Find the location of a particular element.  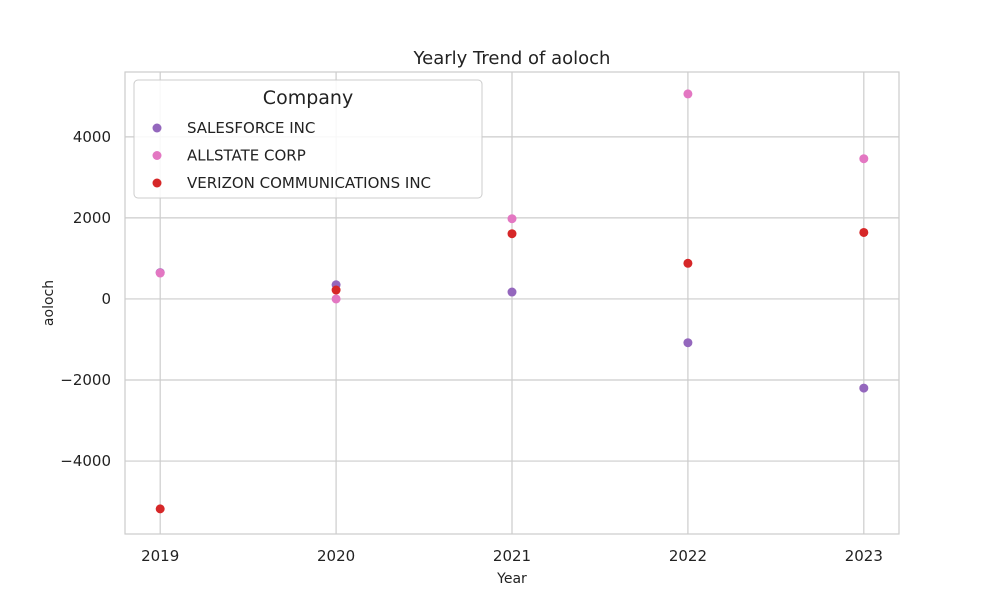

x-tick-label: 2020 is located at coordinates (336, 556).